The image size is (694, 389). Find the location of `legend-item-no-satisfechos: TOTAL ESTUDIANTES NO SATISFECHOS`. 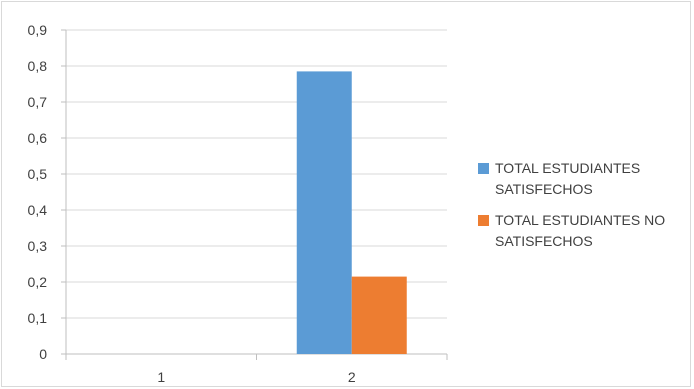

legend-item-no-satisfechos: TOTAL ESTUDIANTES NO SATISFECHOS is located at coordinates (583, 231).